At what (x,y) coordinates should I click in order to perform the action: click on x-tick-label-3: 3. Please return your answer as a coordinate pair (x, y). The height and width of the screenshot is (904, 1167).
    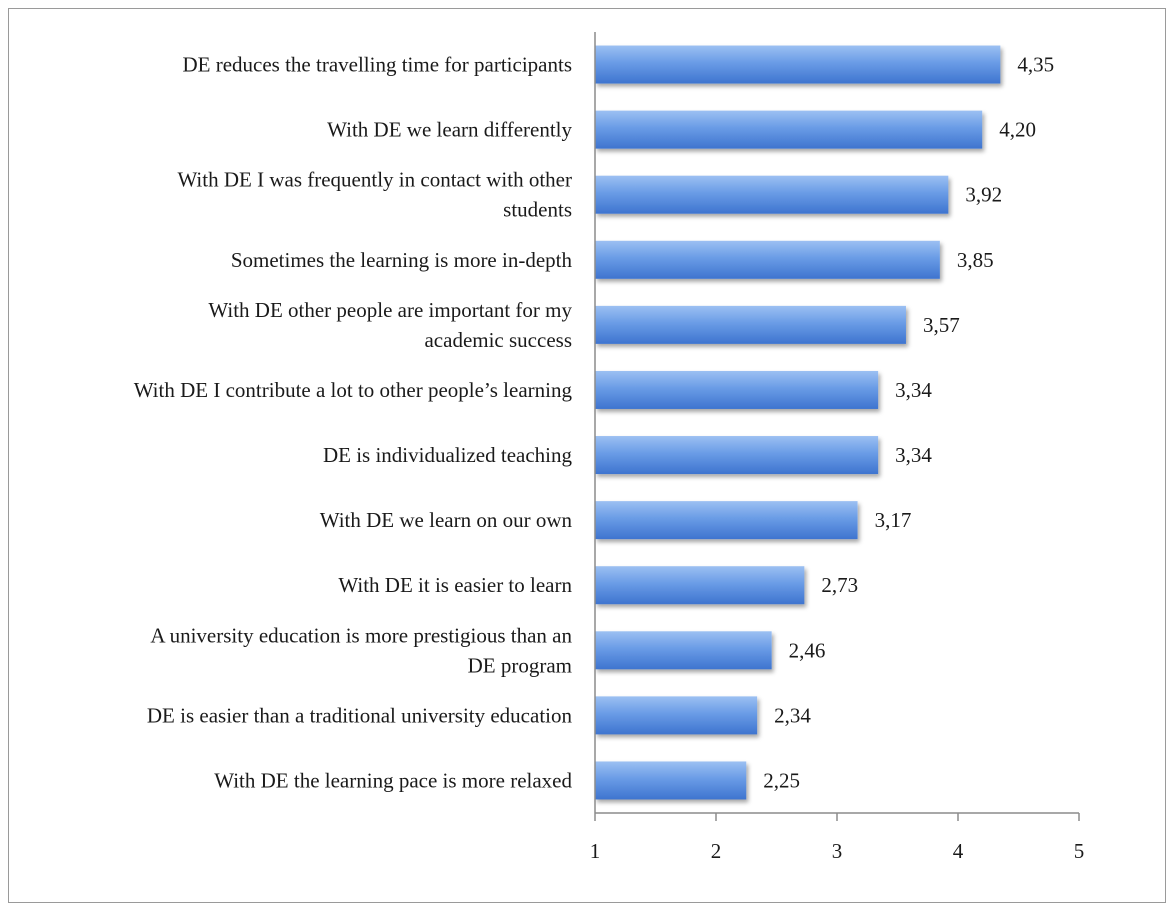
    Looking at the image, I should click on (837, 851).